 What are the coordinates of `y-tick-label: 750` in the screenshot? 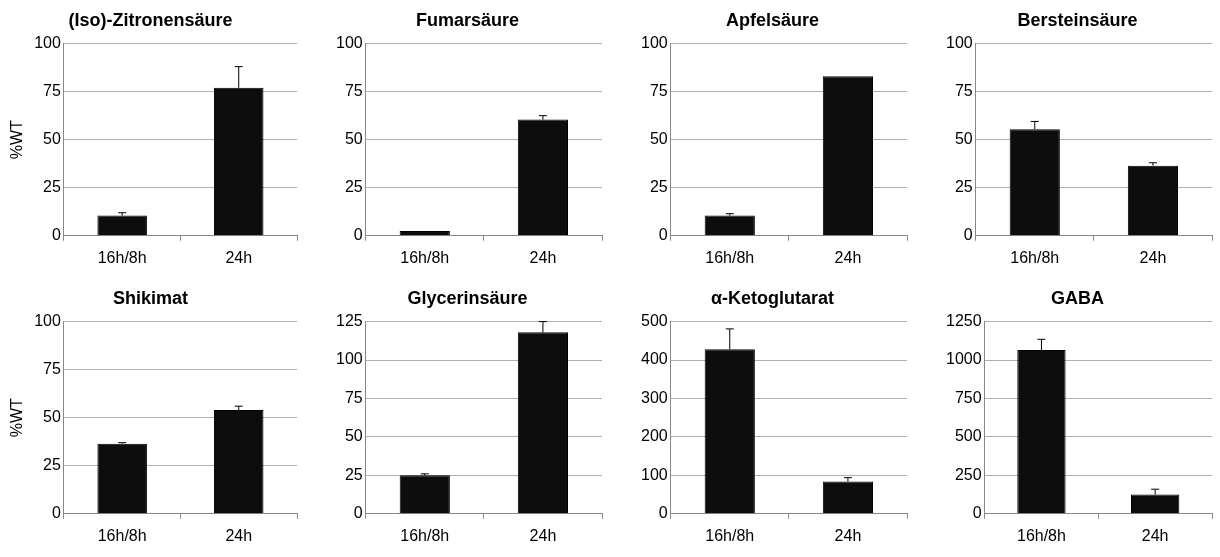 It's located at (968, 397).